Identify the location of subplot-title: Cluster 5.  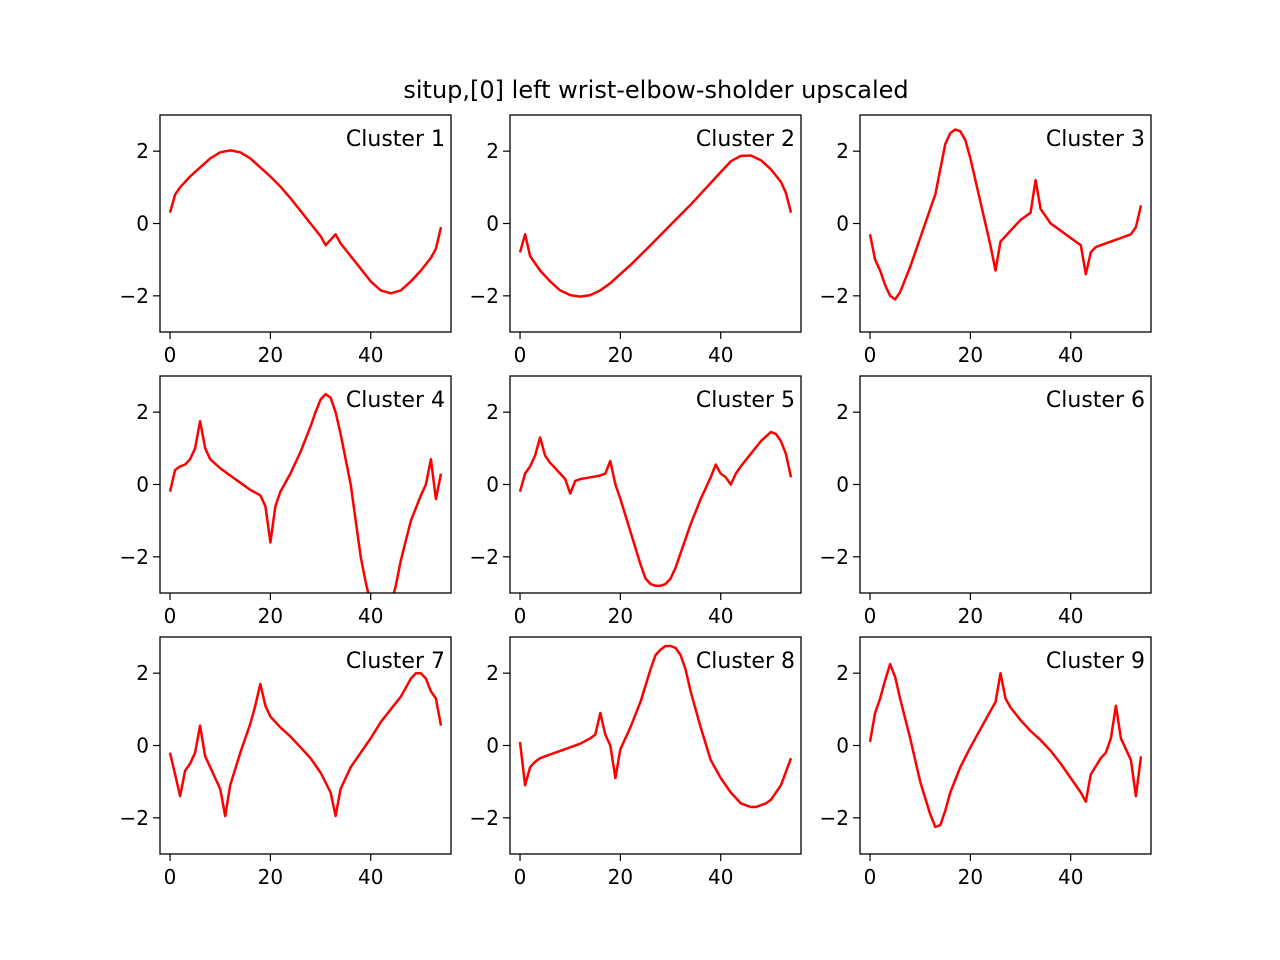
(745, 400).